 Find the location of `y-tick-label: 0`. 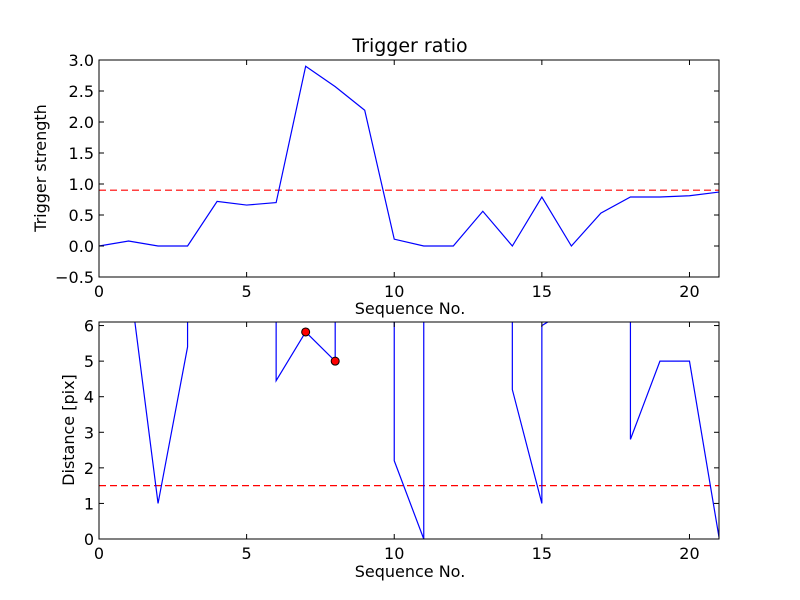

y-tick-label: 0 is located at coordinates (89, 539).